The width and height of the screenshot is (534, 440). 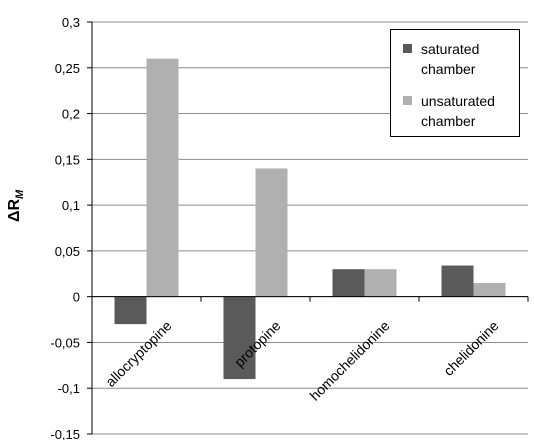 I want to click on bar-unsaturated-protopine, so click(x=271, y=232).